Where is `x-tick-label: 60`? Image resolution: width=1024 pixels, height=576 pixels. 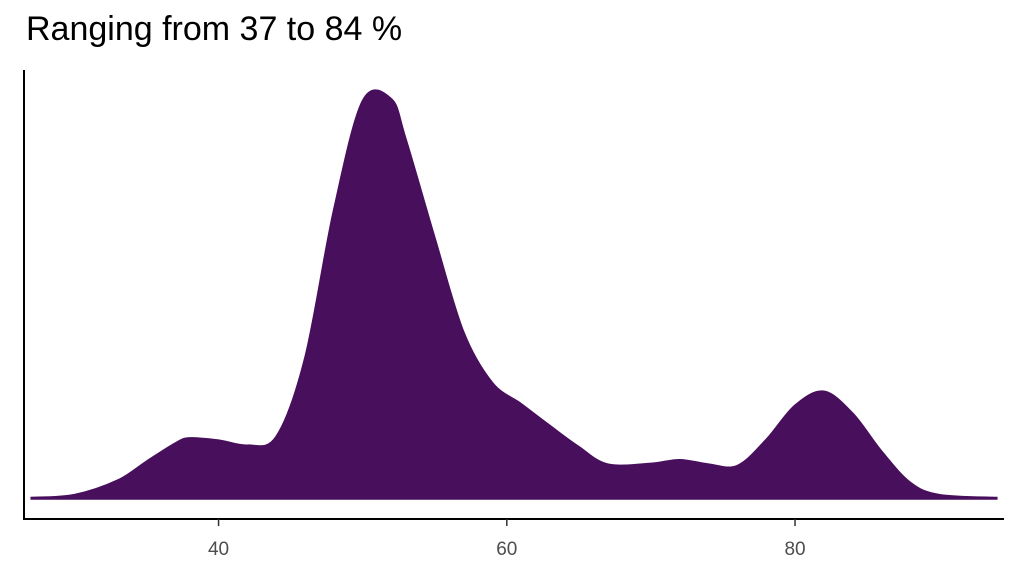
x-tick-label: 60 is located at coordinates (506, 549).